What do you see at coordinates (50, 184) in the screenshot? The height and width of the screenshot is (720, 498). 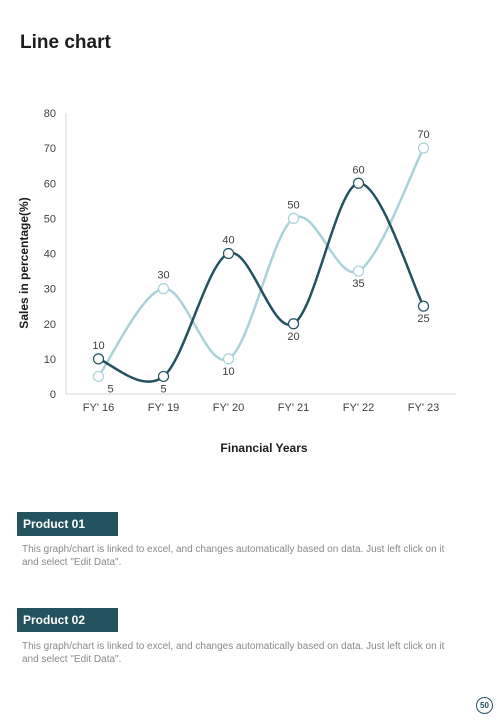 I see `y-tick-label-6: 60` at bounding box center [50, 184].